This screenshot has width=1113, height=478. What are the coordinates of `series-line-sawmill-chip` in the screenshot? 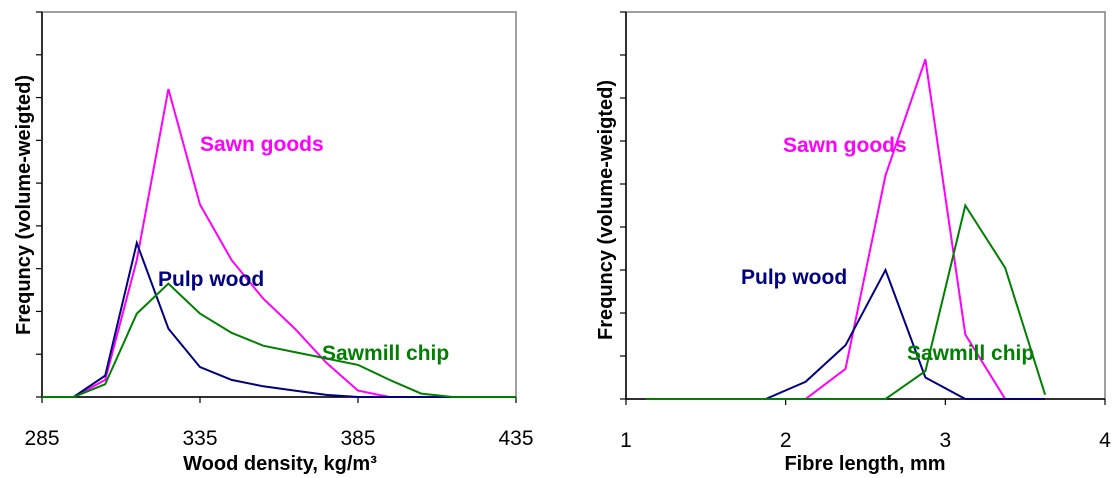 It's located at (279, 340).